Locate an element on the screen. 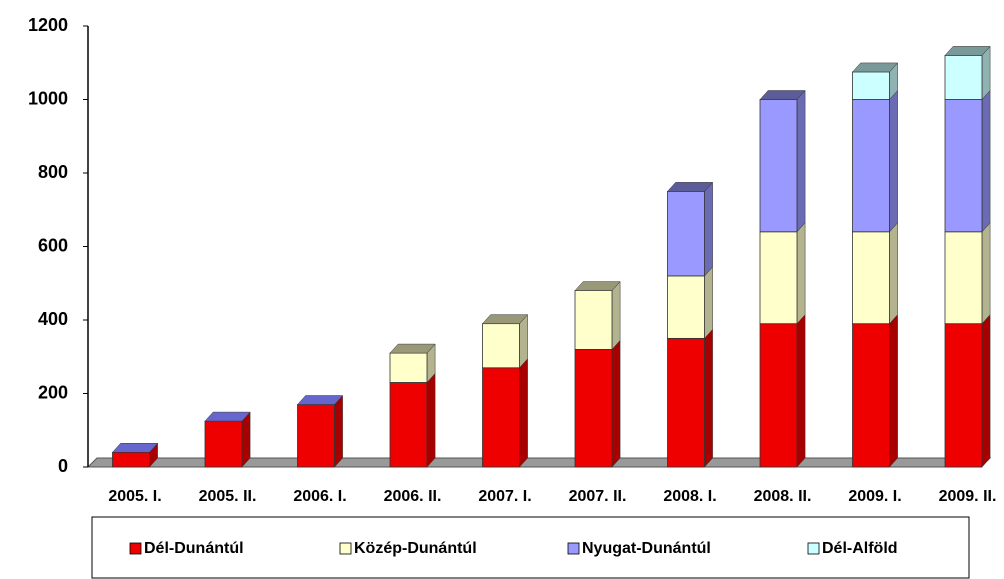 This screenshot has height=579, width=1004. x-tick-label: 2008. I. is located at coordinates (689, 496).